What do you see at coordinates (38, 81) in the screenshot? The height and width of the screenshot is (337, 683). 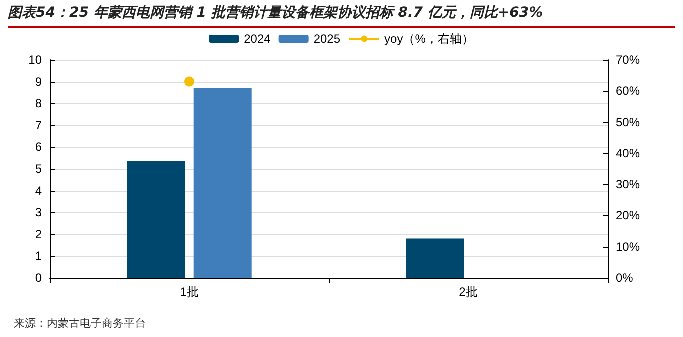 I see `y-tick-label: 9` at bounding box center [38, 81].